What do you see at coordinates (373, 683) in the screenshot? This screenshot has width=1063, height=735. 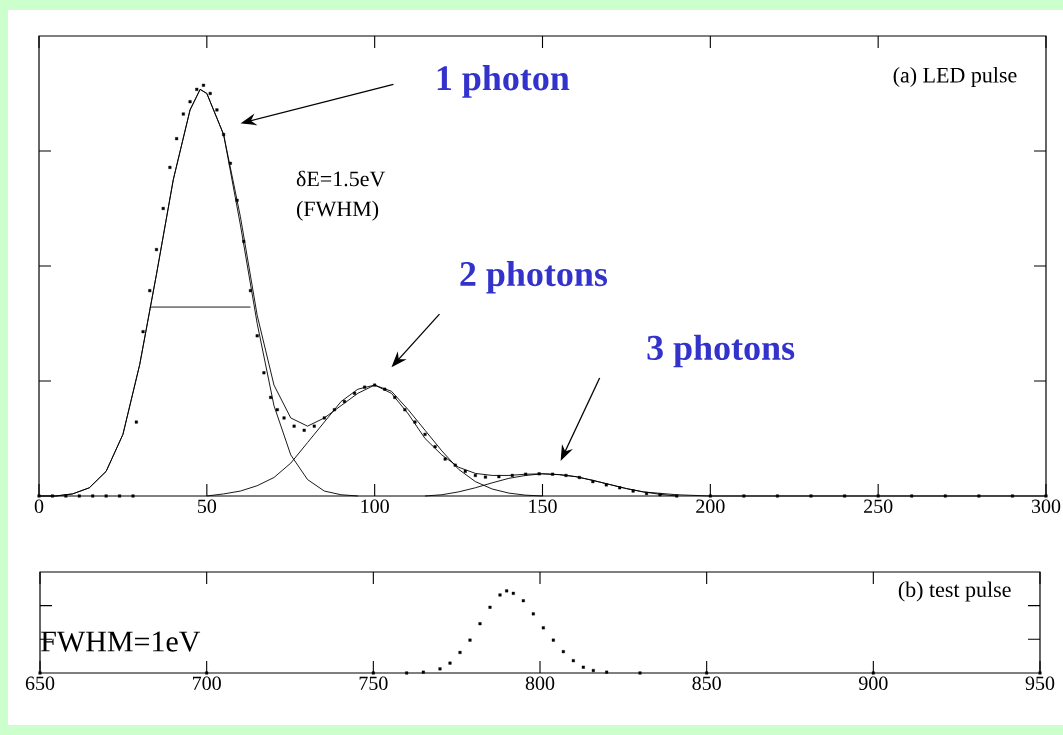 I see `x-tick-label: 750` at bounding box center [373, 683].